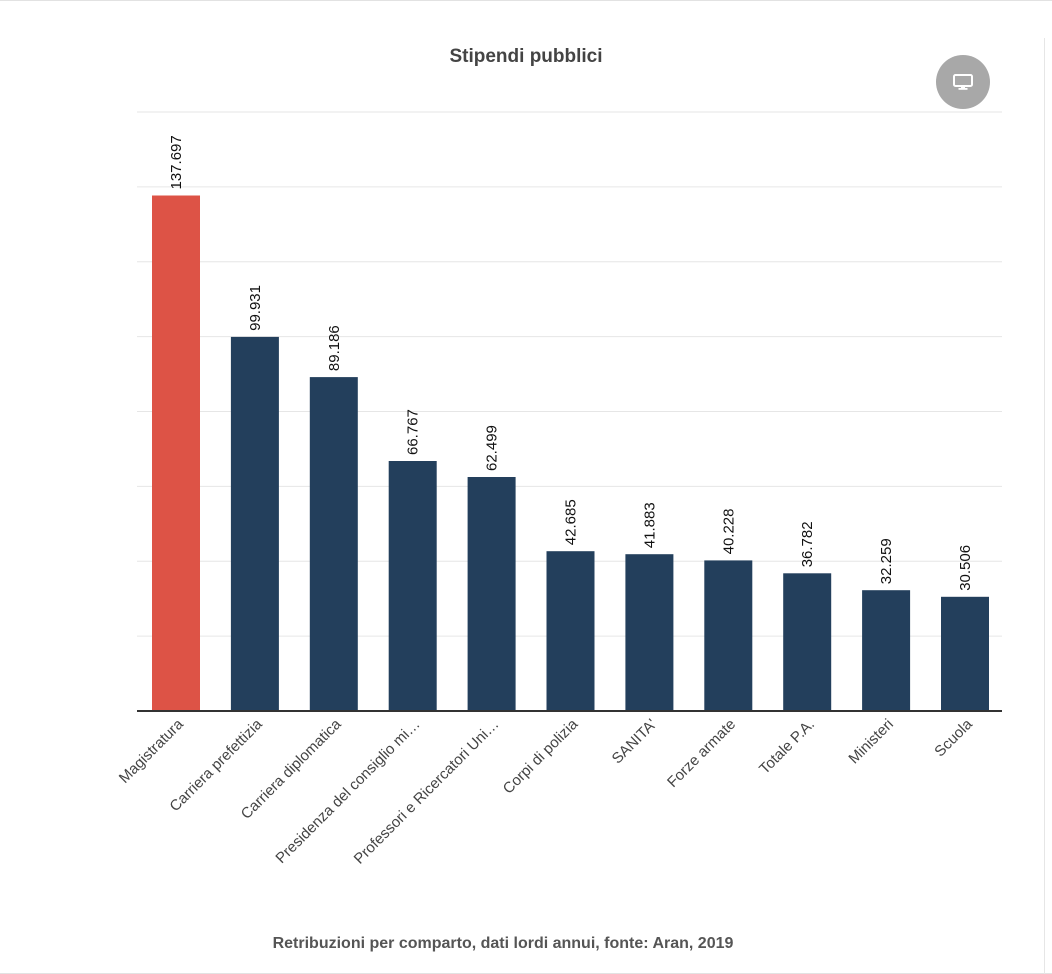 Image resolution: width=1052 pixels, height=974 pixels. Describe the element at coordinates (886, 561) in the screenshot. I see `value-label: 32.259` at that location.